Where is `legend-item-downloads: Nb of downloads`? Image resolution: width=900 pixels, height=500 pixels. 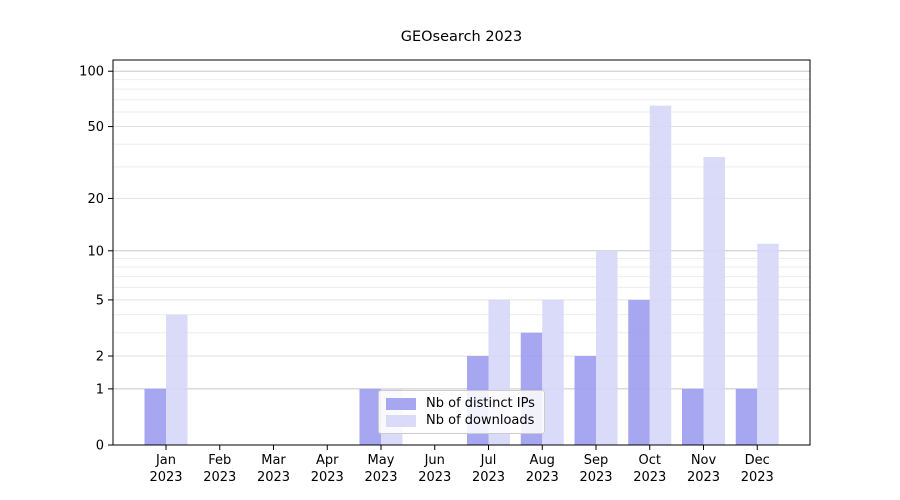
legend-item-downloads: Nb of downloads is located at coordinates (461, 420).